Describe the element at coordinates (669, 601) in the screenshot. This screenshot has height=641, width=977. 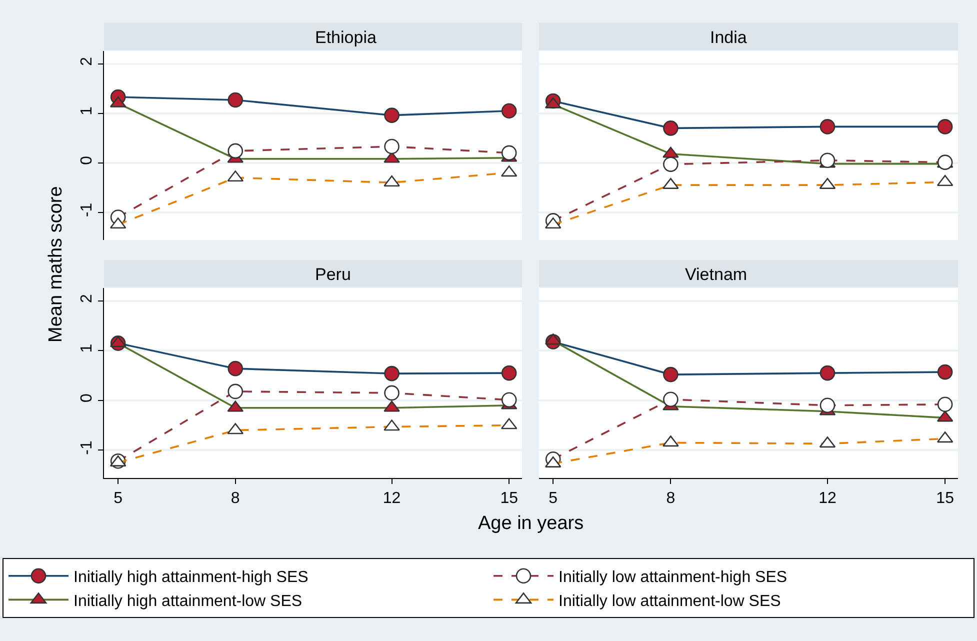
I see `legend-label: Initially low attainment-low SES` at that location.